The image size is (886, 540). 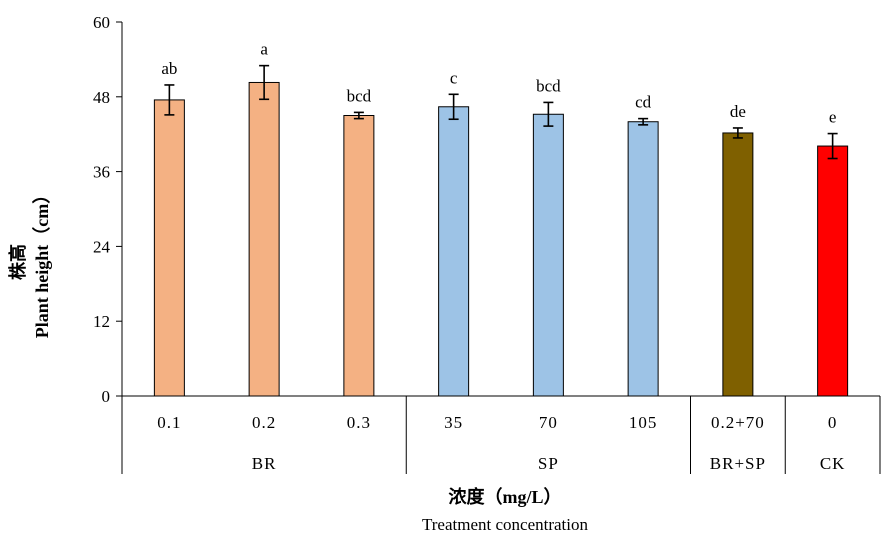 I want to click on y-axis-title-en: Plant height（cm）, so click(x=42, y=262).